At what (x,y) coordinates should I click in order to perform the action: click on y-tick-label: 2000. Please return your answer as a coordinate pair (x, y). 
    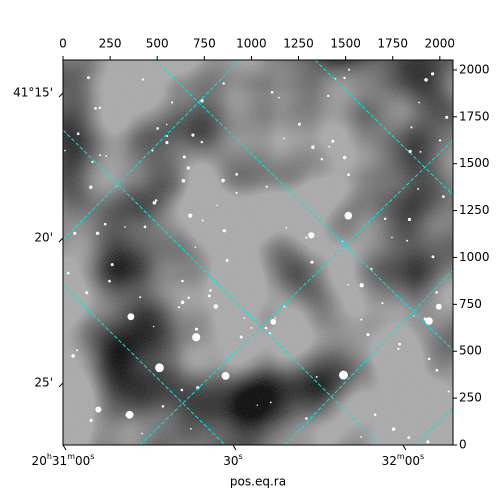
    Looking at the image, I should click on (474, 69).